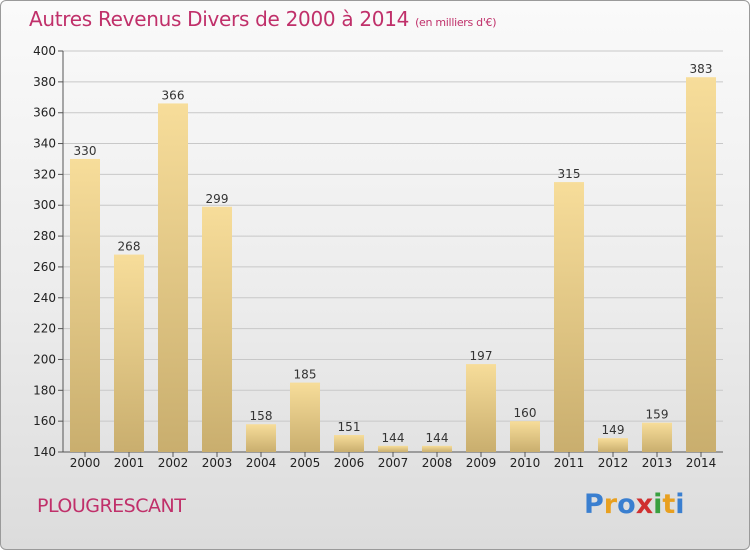 The height and width of the screenshot is (550, 750). I want to click on x-tick-label: 2008, so click(437, 463).